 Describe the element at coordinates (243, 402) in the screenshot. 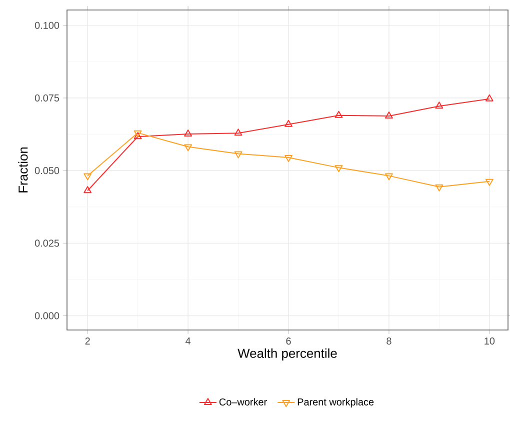

I see `legend-label: Co–worker` at that location.